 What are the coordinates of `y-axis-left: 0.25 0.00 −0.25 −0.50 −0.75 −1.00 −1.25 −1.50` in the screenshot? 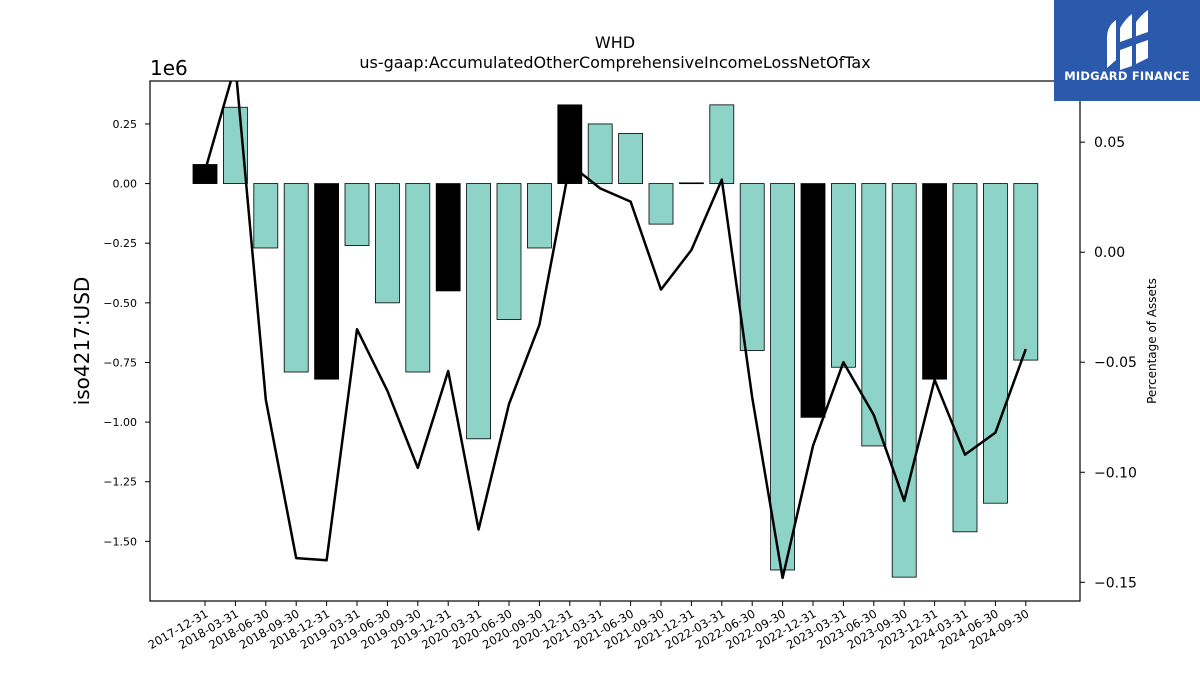 It's located at (126, 333).